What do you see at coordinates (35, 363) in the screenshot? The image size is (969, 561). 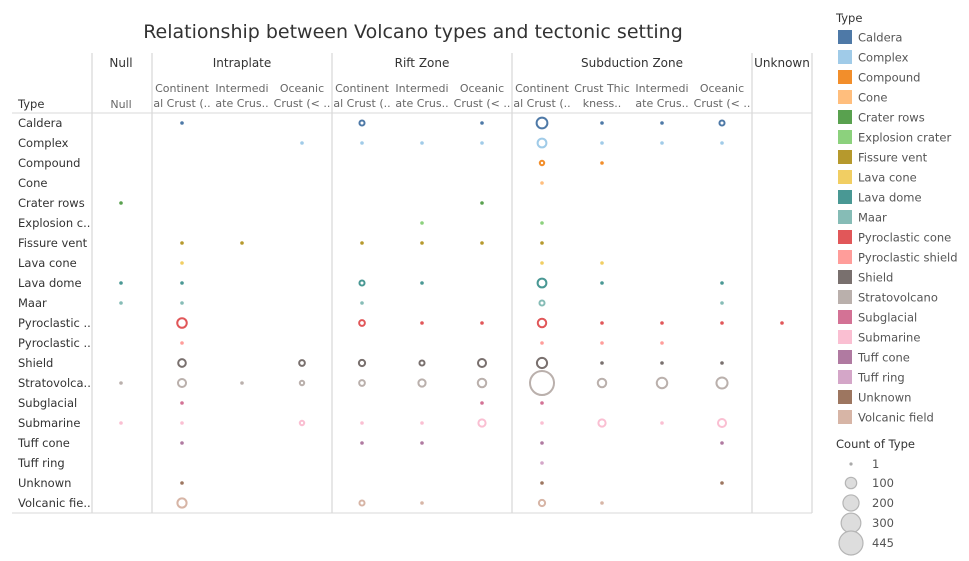 I see `row-label: Shield` at bounding box center [35, 363].